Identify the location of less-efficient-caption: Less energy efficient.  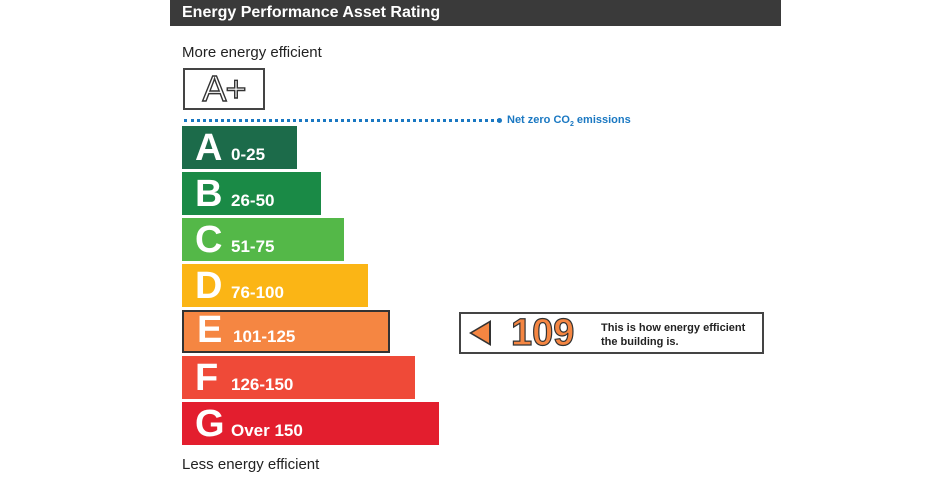
(251, 464).